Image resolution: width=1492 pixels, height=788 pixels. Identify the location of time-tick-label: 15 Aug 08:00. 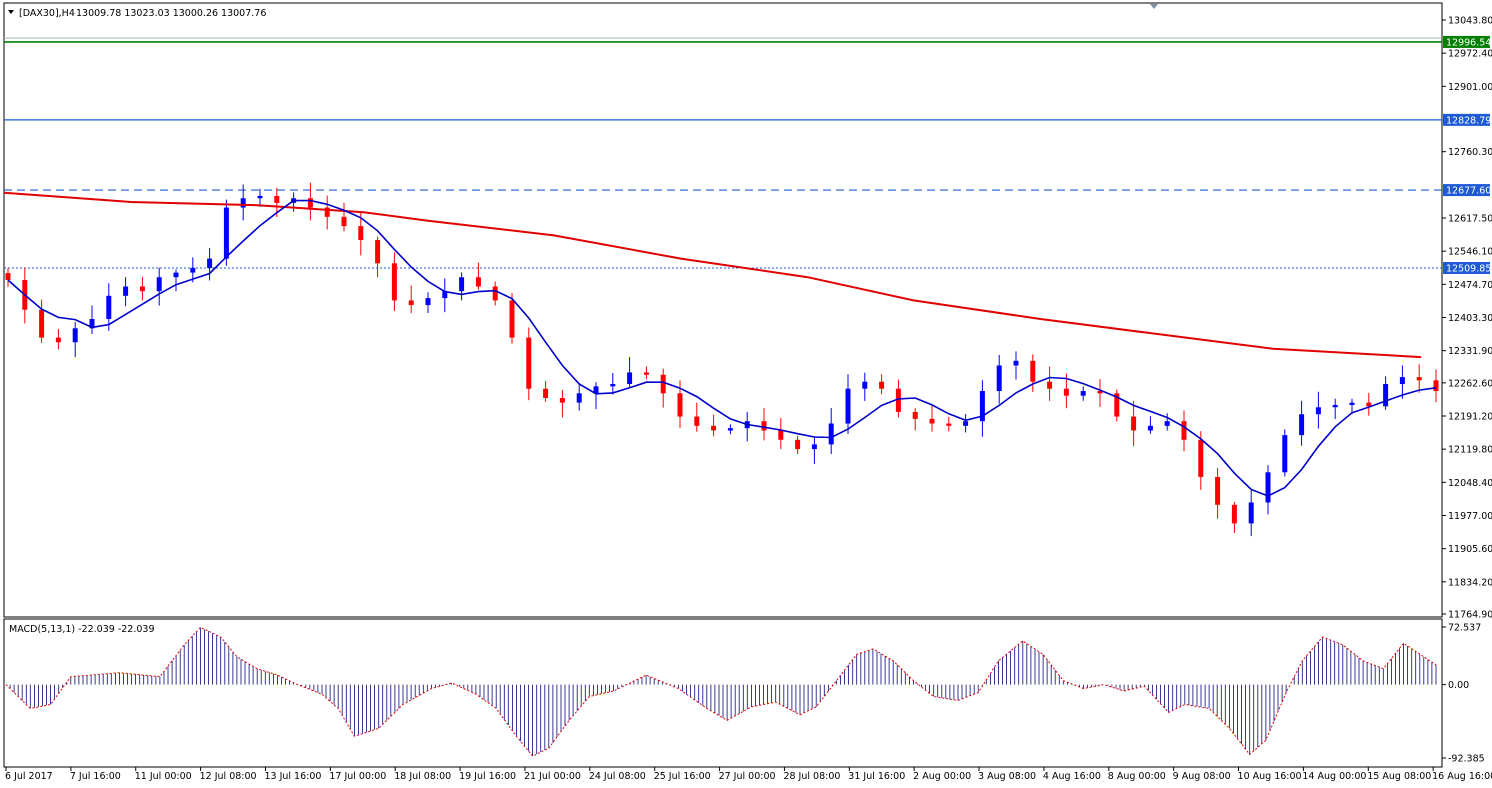
(1399, 776).